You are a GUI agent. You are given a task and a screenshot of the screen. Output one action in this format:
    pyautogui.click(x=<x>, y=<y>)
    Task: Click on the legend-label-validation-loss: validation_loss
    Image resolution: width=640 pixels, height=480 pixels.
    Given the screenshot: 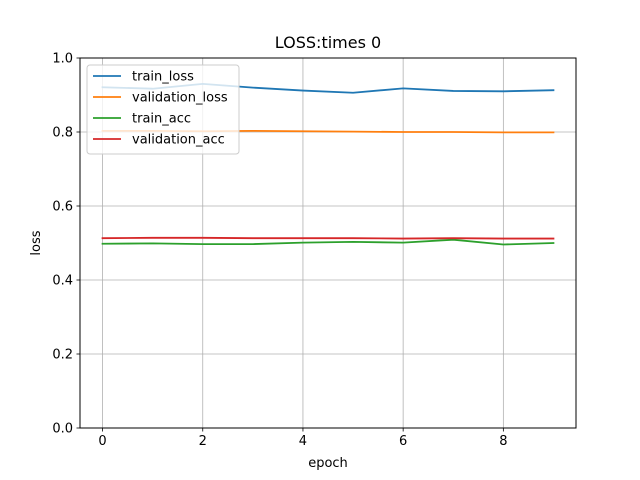 What is the action you would take?
    pyautogui.click(x=180, y=98)
    